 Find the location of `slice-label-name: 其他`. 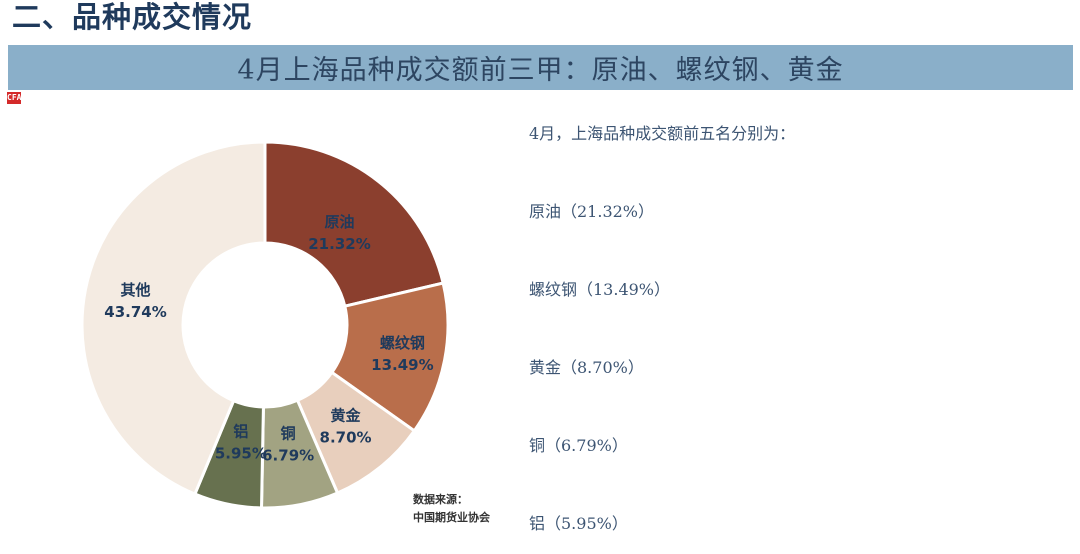

slice-label-name: 其他 is located at coordinates (136, 290).